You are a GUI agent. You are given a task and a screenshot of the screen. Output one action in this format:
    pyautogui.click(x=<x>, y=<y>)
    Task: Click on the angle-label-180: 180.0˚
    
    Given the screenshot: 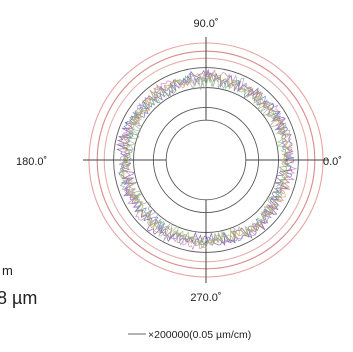 What is the action you would take?
    pyautogui.click(x=31, y=162)
    